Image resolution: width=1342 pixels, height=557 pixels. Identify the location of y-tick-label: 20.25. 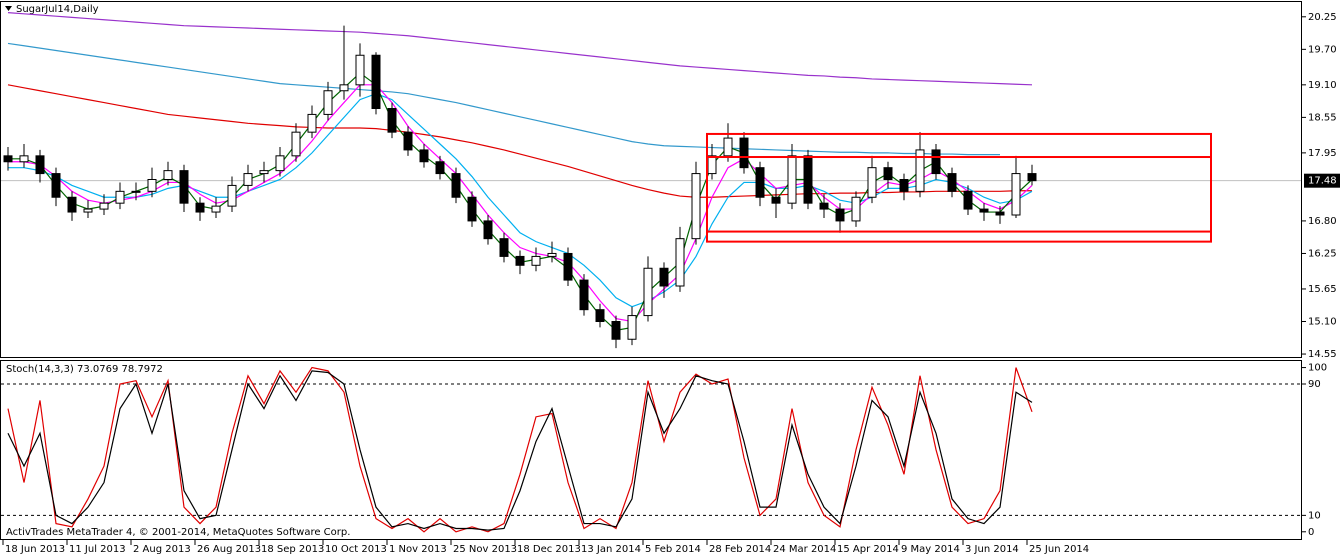
(1322, 17).